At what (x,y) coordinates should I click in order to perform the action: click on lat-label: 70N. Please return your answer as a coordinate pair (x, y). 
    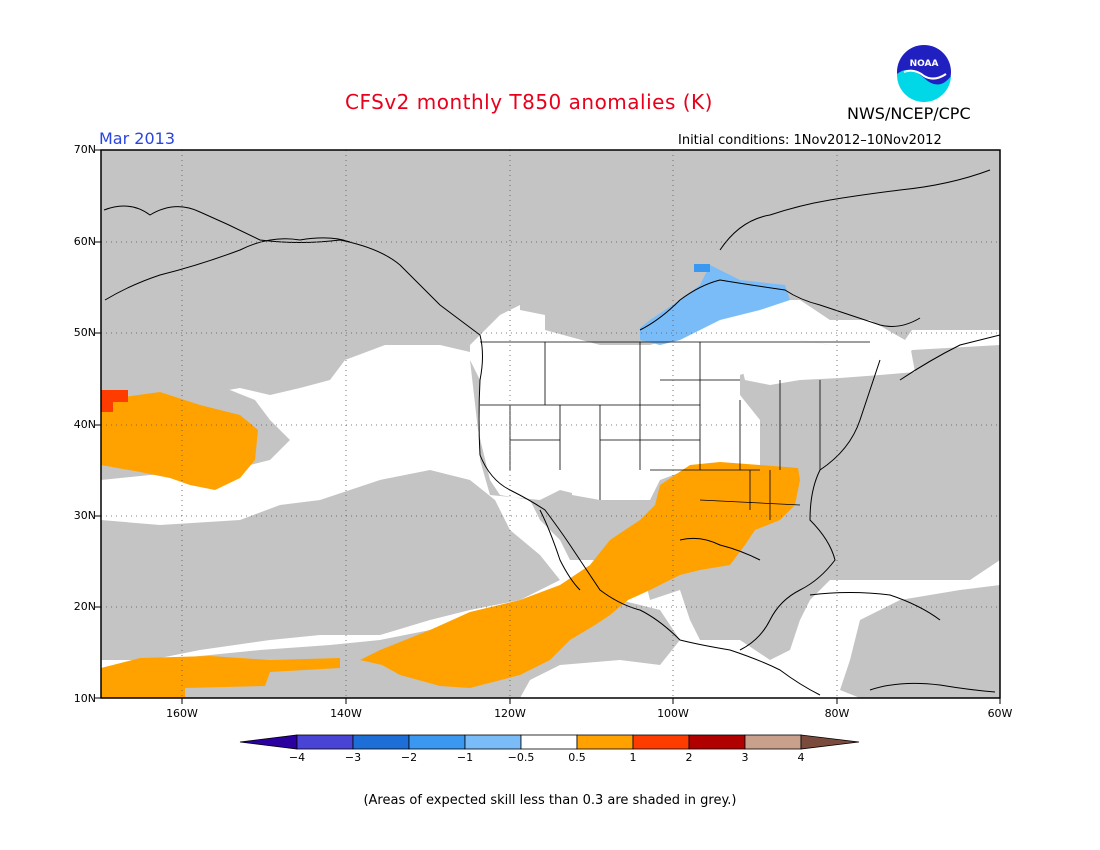
    Looking at the image, I should click on (84, 149).